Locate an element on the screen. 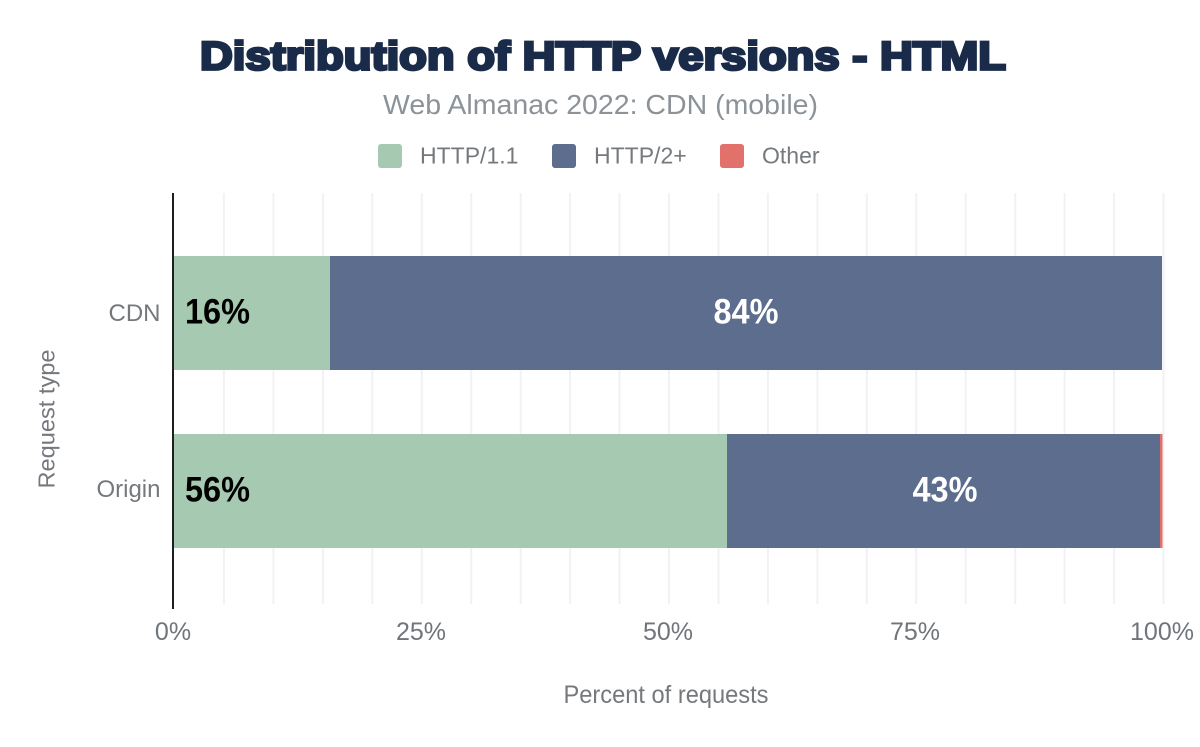  svg-text: Other is located at coordinates (791, 156).